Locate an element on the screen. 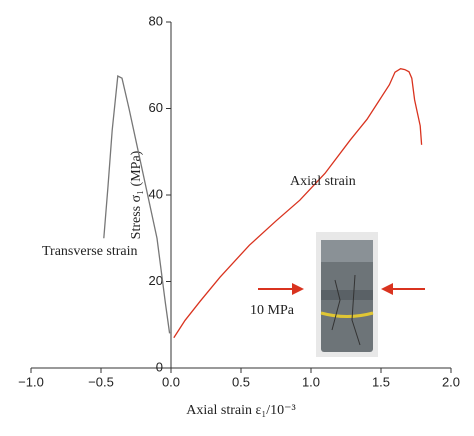 The image size is (474, 436). series-label: Axial strain is located at coordinates (323, 181).